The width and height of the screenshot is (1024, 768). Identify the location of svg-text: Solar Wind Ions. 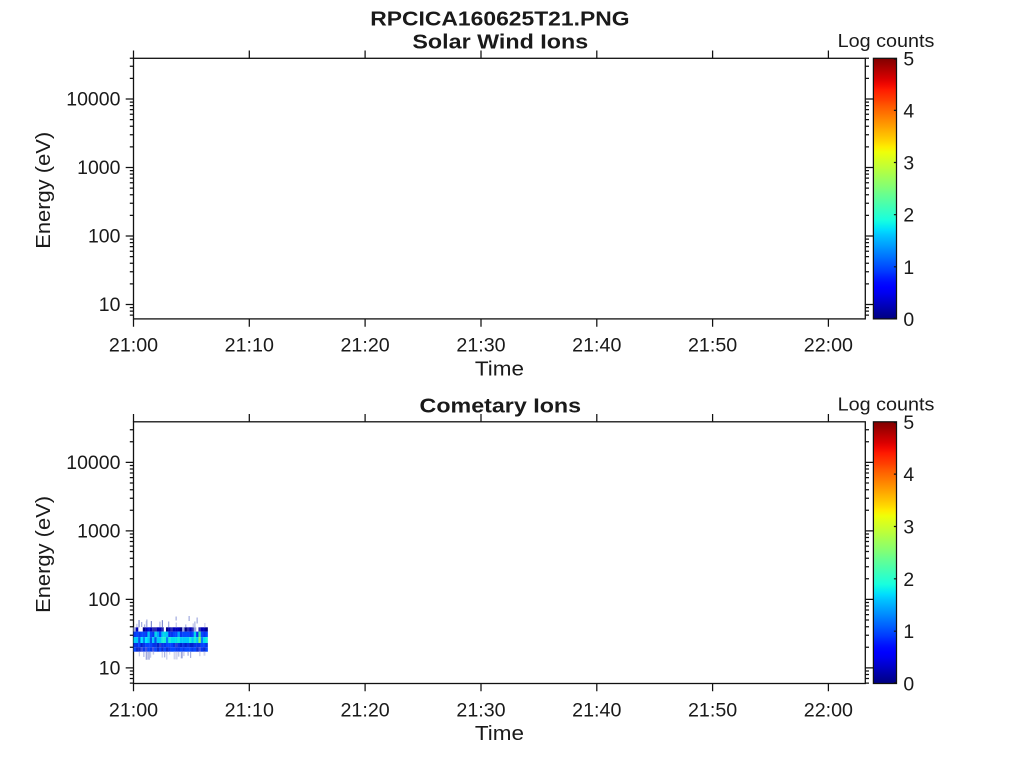
(500, 43).